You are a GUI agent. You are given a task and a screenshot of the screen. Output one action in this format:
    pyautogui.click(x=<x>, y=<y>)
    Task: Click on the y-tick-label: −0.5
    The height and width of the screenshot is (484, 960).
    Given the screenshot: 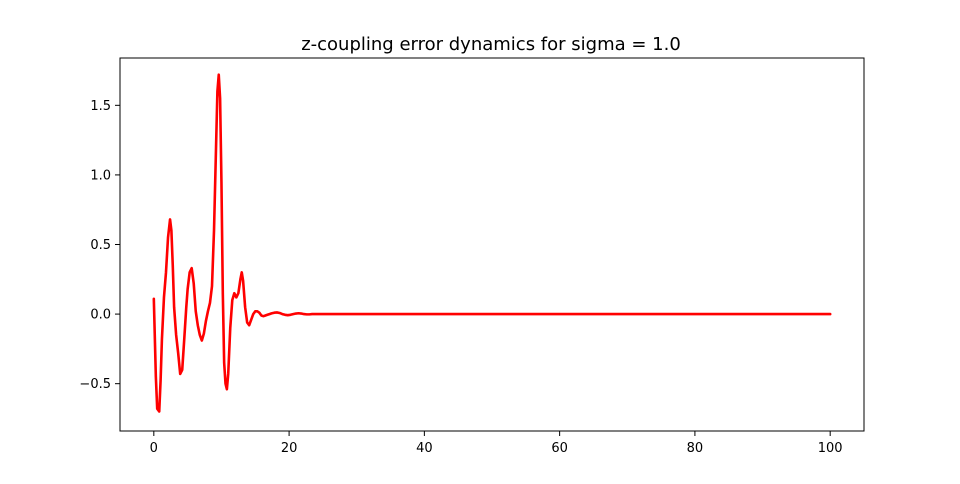 What is the action you would take?
    pyautogui.click(x=95, y=384)
    